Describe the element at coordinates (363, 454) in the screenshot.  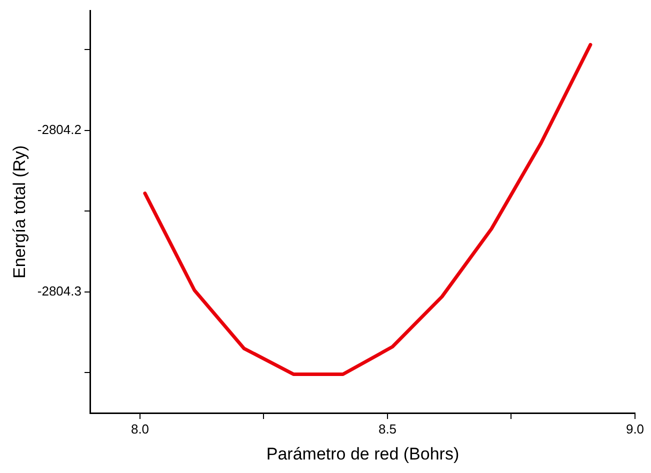
I see `x-axis-title: Parámetro de red (Bohrs)` at that location.